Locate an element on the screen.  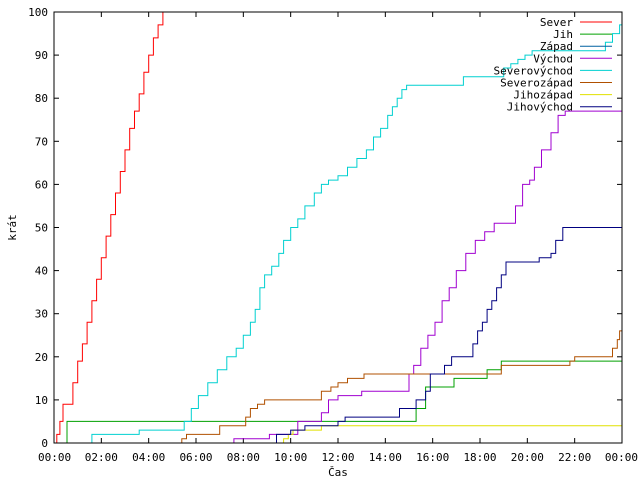
legend-label: Sever is located at coordinates (556, 22).